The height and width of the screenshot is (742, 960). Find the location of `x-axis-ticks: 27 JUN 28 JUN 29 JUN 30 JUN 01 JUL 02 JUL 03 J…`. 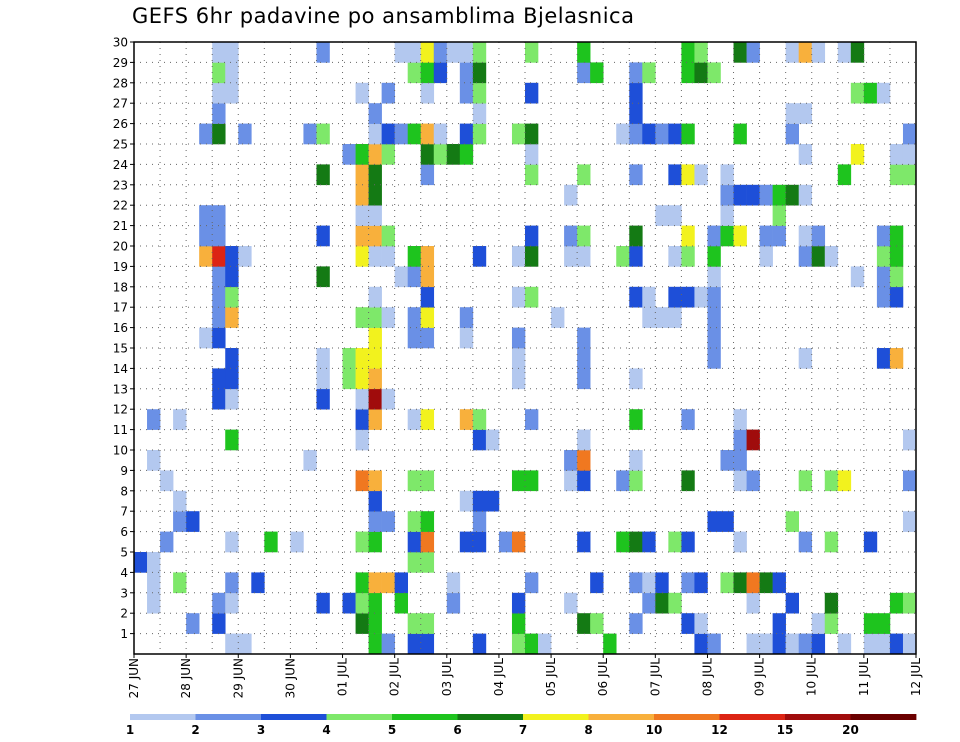

x-axis-ticks: 27 JUN 28 JUN 29 JUN 30 JUN 01 JUL 02 JUL 03 J… is located at coordinates (525, 676).